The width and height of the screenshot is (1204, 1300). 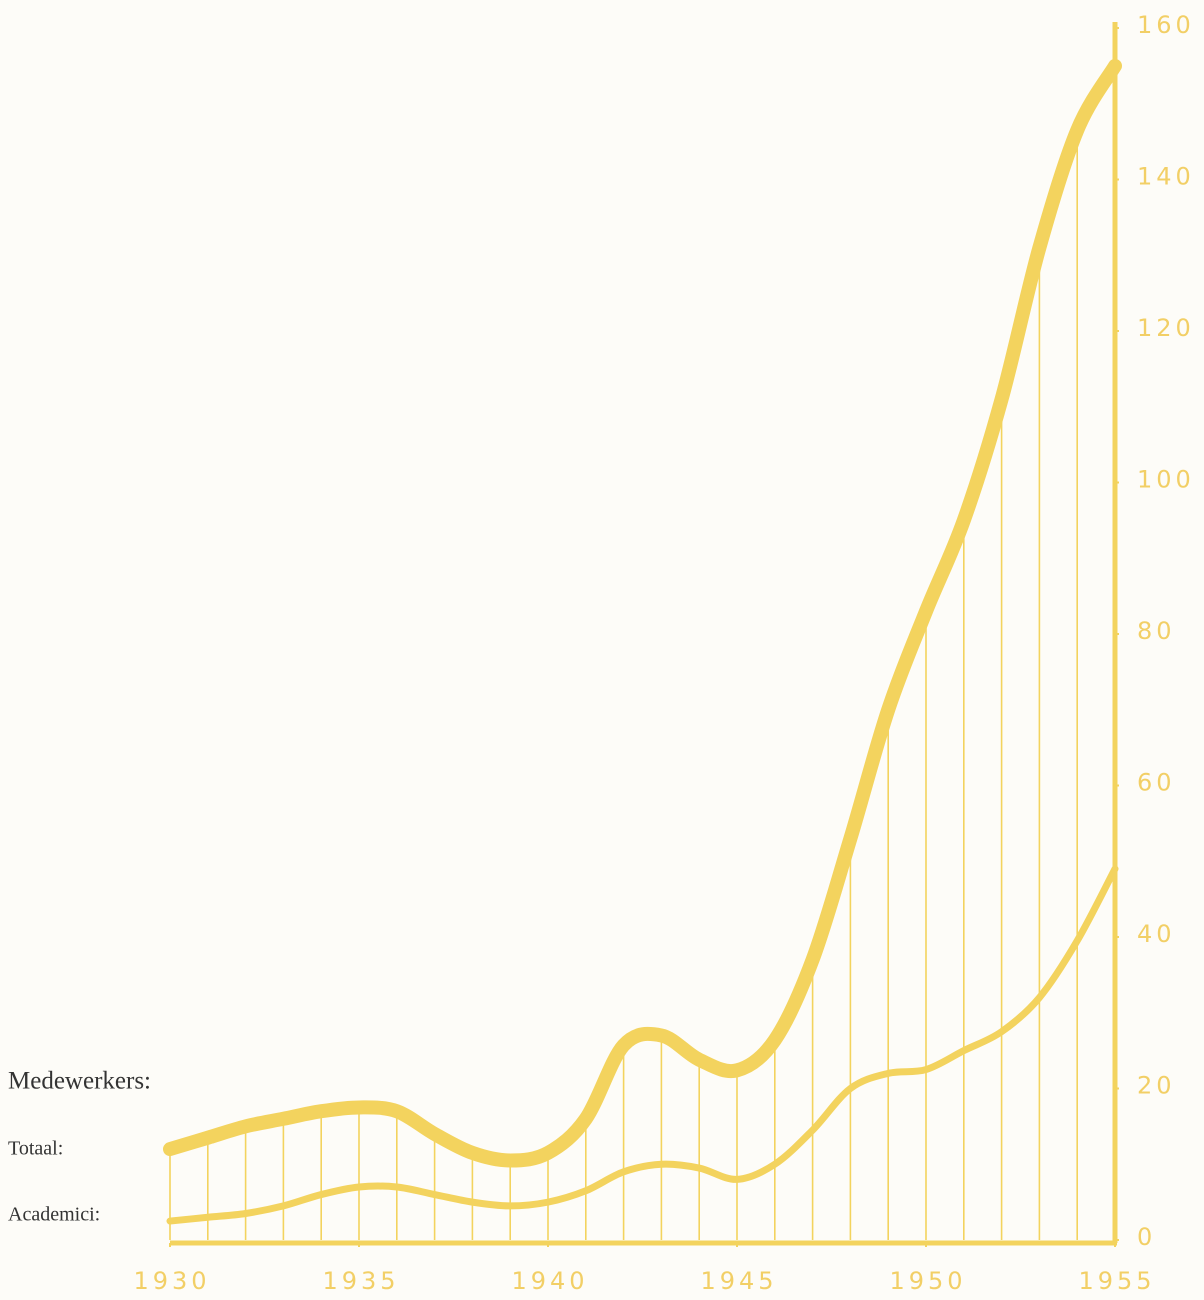 What do you see at coordinates (79, 1081) in the screenshot?
I see `legend-title: Medewerkers:` at bounding box center [79, 1081].